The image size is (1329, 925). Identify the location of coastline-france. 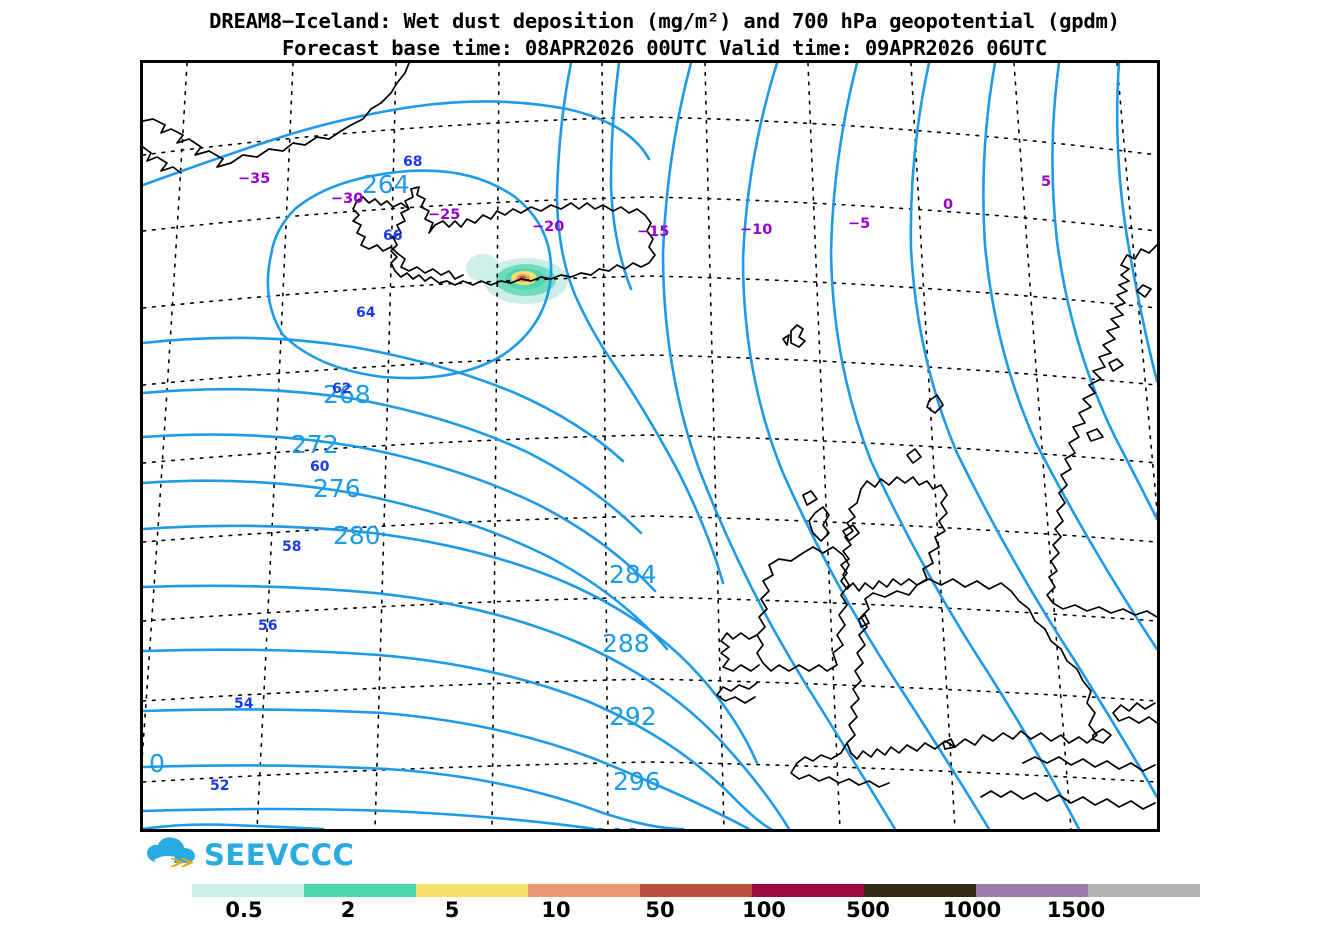
(1068, 800).